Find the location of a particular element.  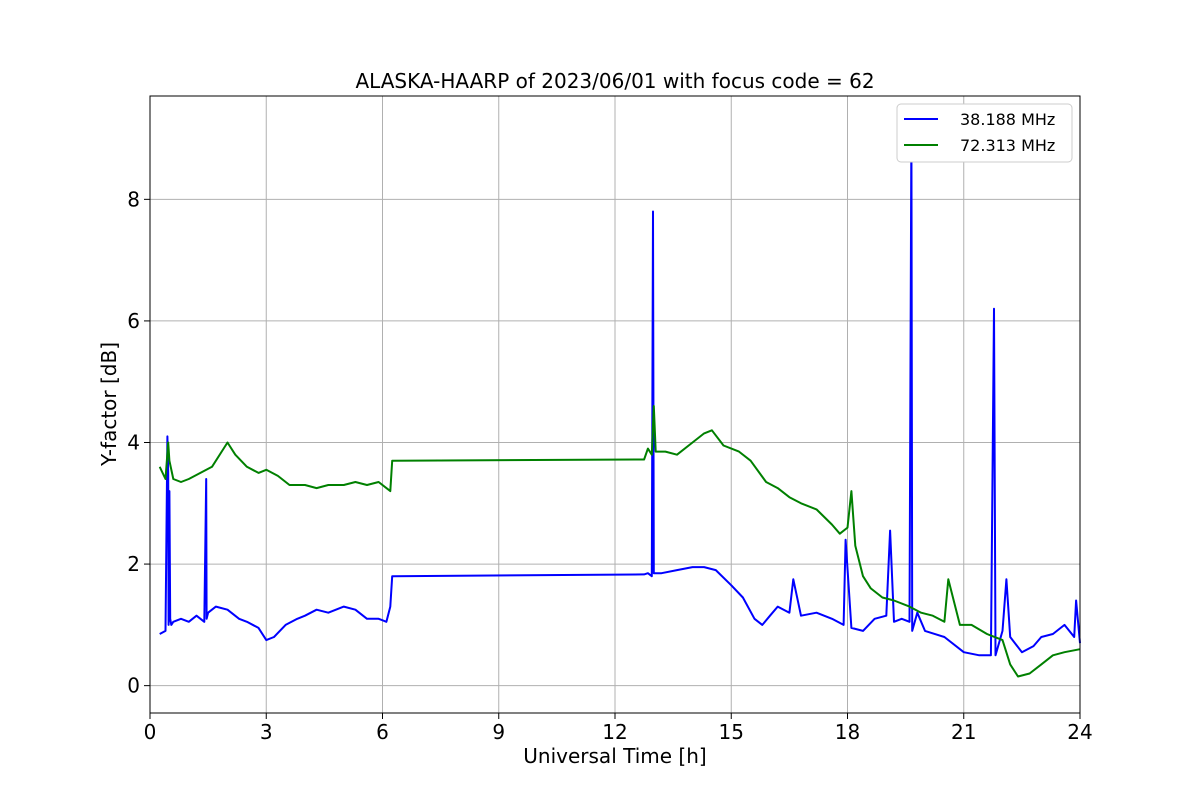

y-tick-label: 2 is located at coordinates (133, 564).